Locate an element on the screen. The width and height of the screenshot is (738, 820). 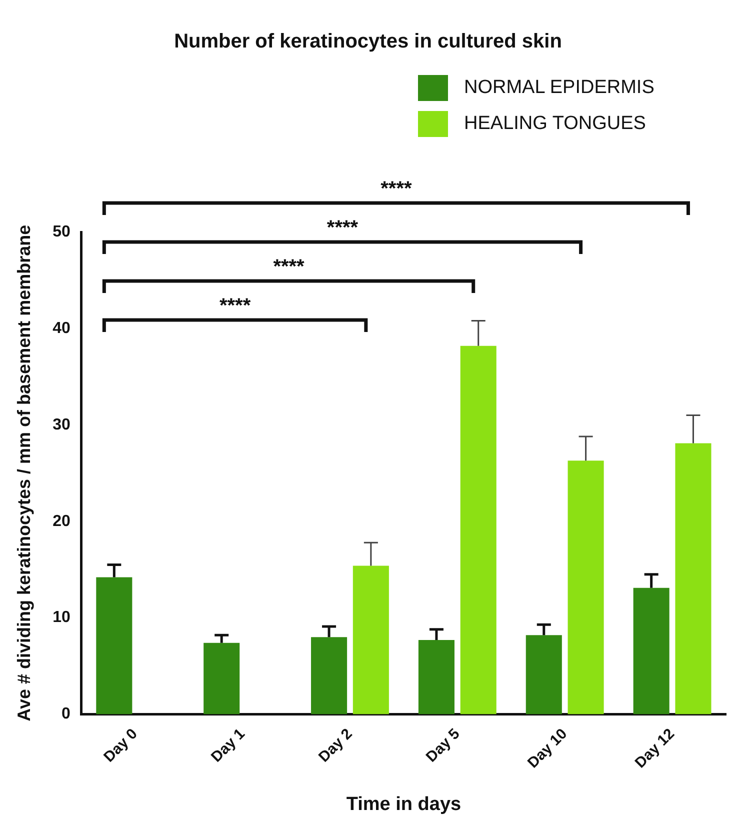
x-tick-label: Day 0 is located at coordinates (120, 745).